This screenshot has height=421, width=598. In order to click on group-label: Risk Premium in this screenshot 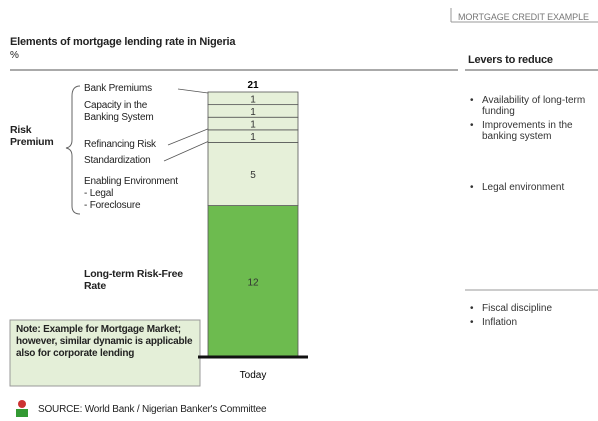, I will do `click(32, 136)`.